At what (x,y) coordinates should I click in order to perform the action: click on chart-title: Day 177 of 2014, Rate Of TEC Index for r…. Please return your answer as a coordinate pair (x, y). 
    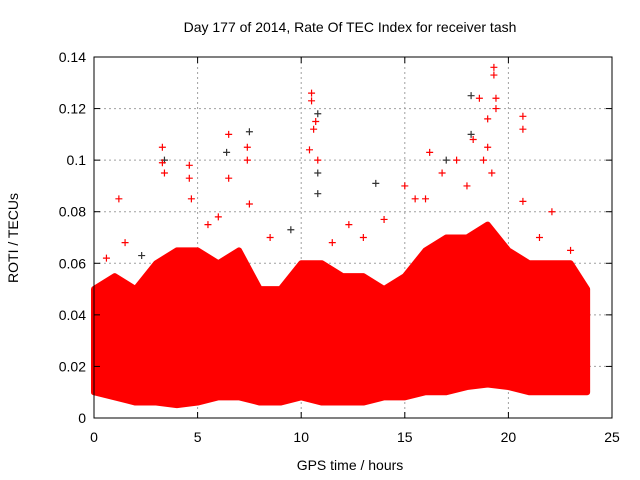
    Looking at the image, I should click on (350, 27).